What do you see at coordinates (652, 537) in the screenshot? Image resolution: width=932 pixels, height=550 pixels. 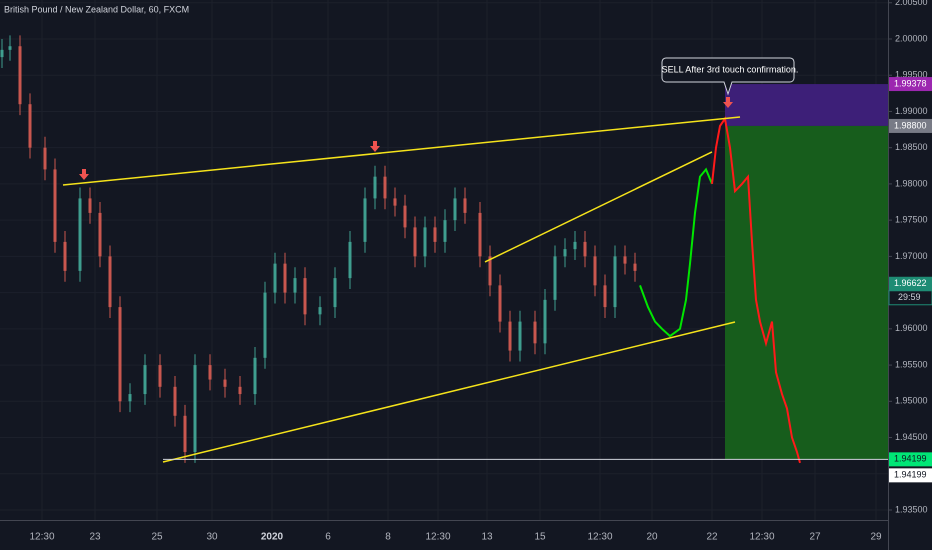 I see `x-tick-label: 20` at bounding box center [652, 537].